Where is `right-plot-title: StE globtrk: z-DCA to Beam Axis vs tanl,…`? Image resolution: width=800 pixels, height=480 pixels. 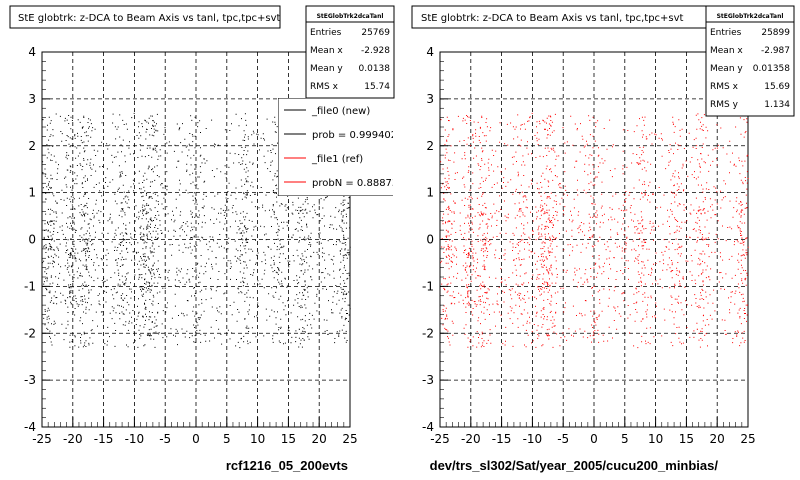 right-plot-title: StE globtrk: z-DCA to Beam Axis vs tanl,… is located at coordinates (552, 18).